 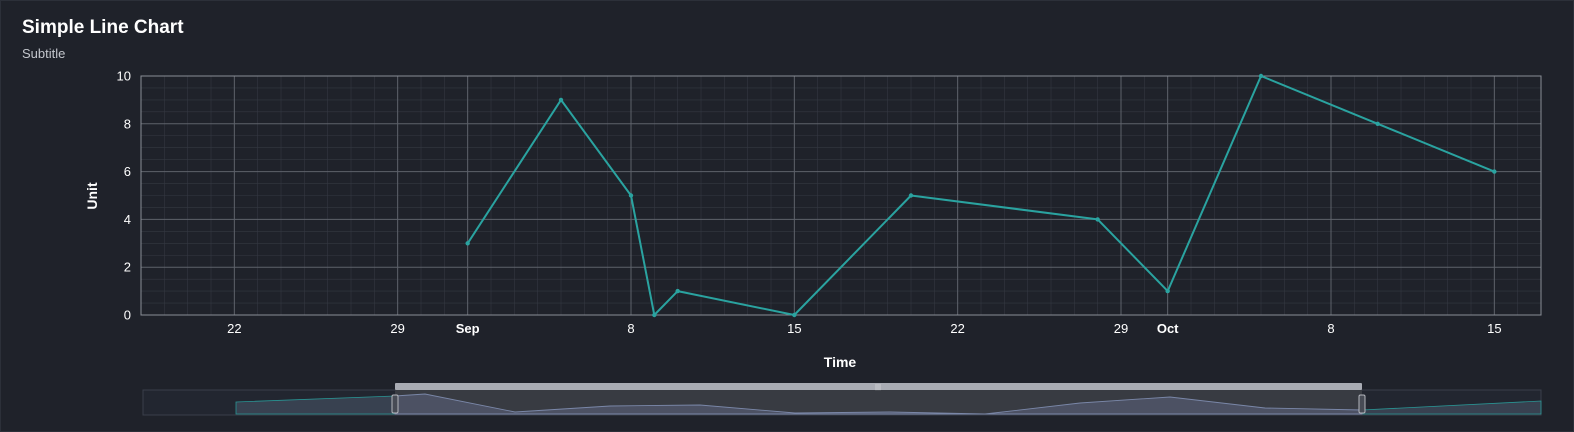 I want to click on y-tick-label: 4, so click(x=127, y=219).